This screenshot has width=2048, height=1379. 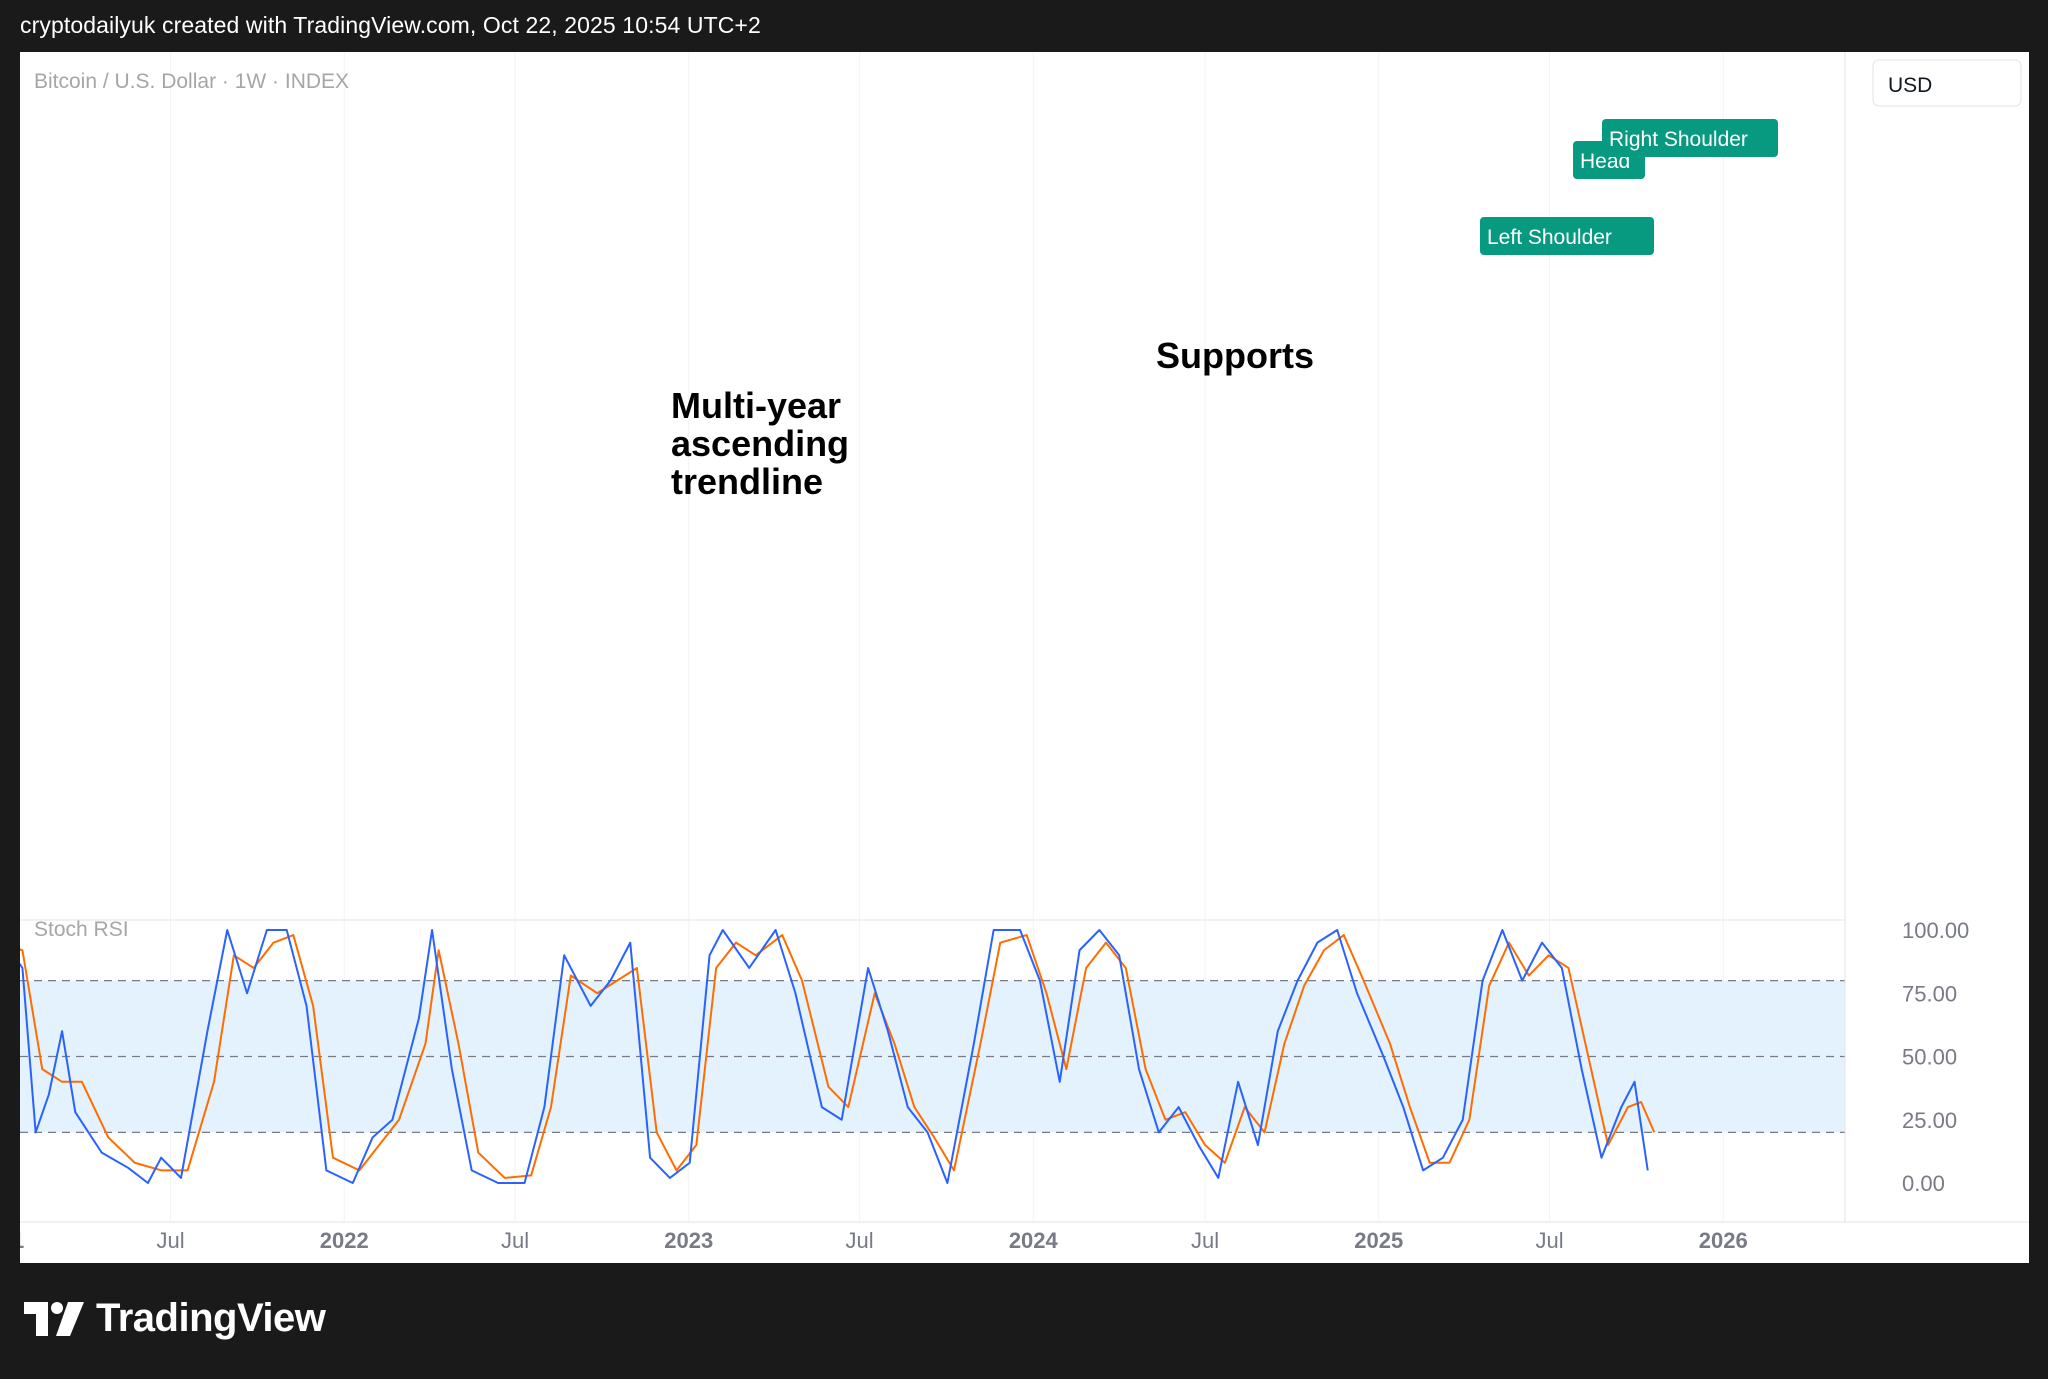 What do you see at coordinates (191, 81) in the screenshot?
I see `symbol-title: Bitcoin / U.S. Dollar · 1W · INDEX` at bounding box center [191, 81].